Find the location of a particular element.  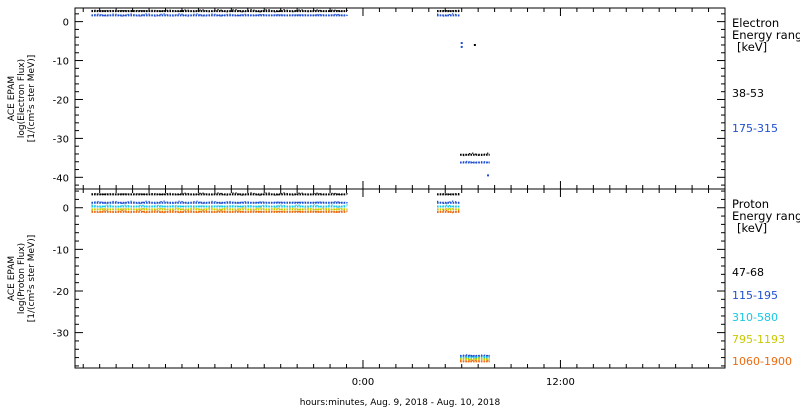

y-tick-label: -40 is located at coordinates (61, 178).